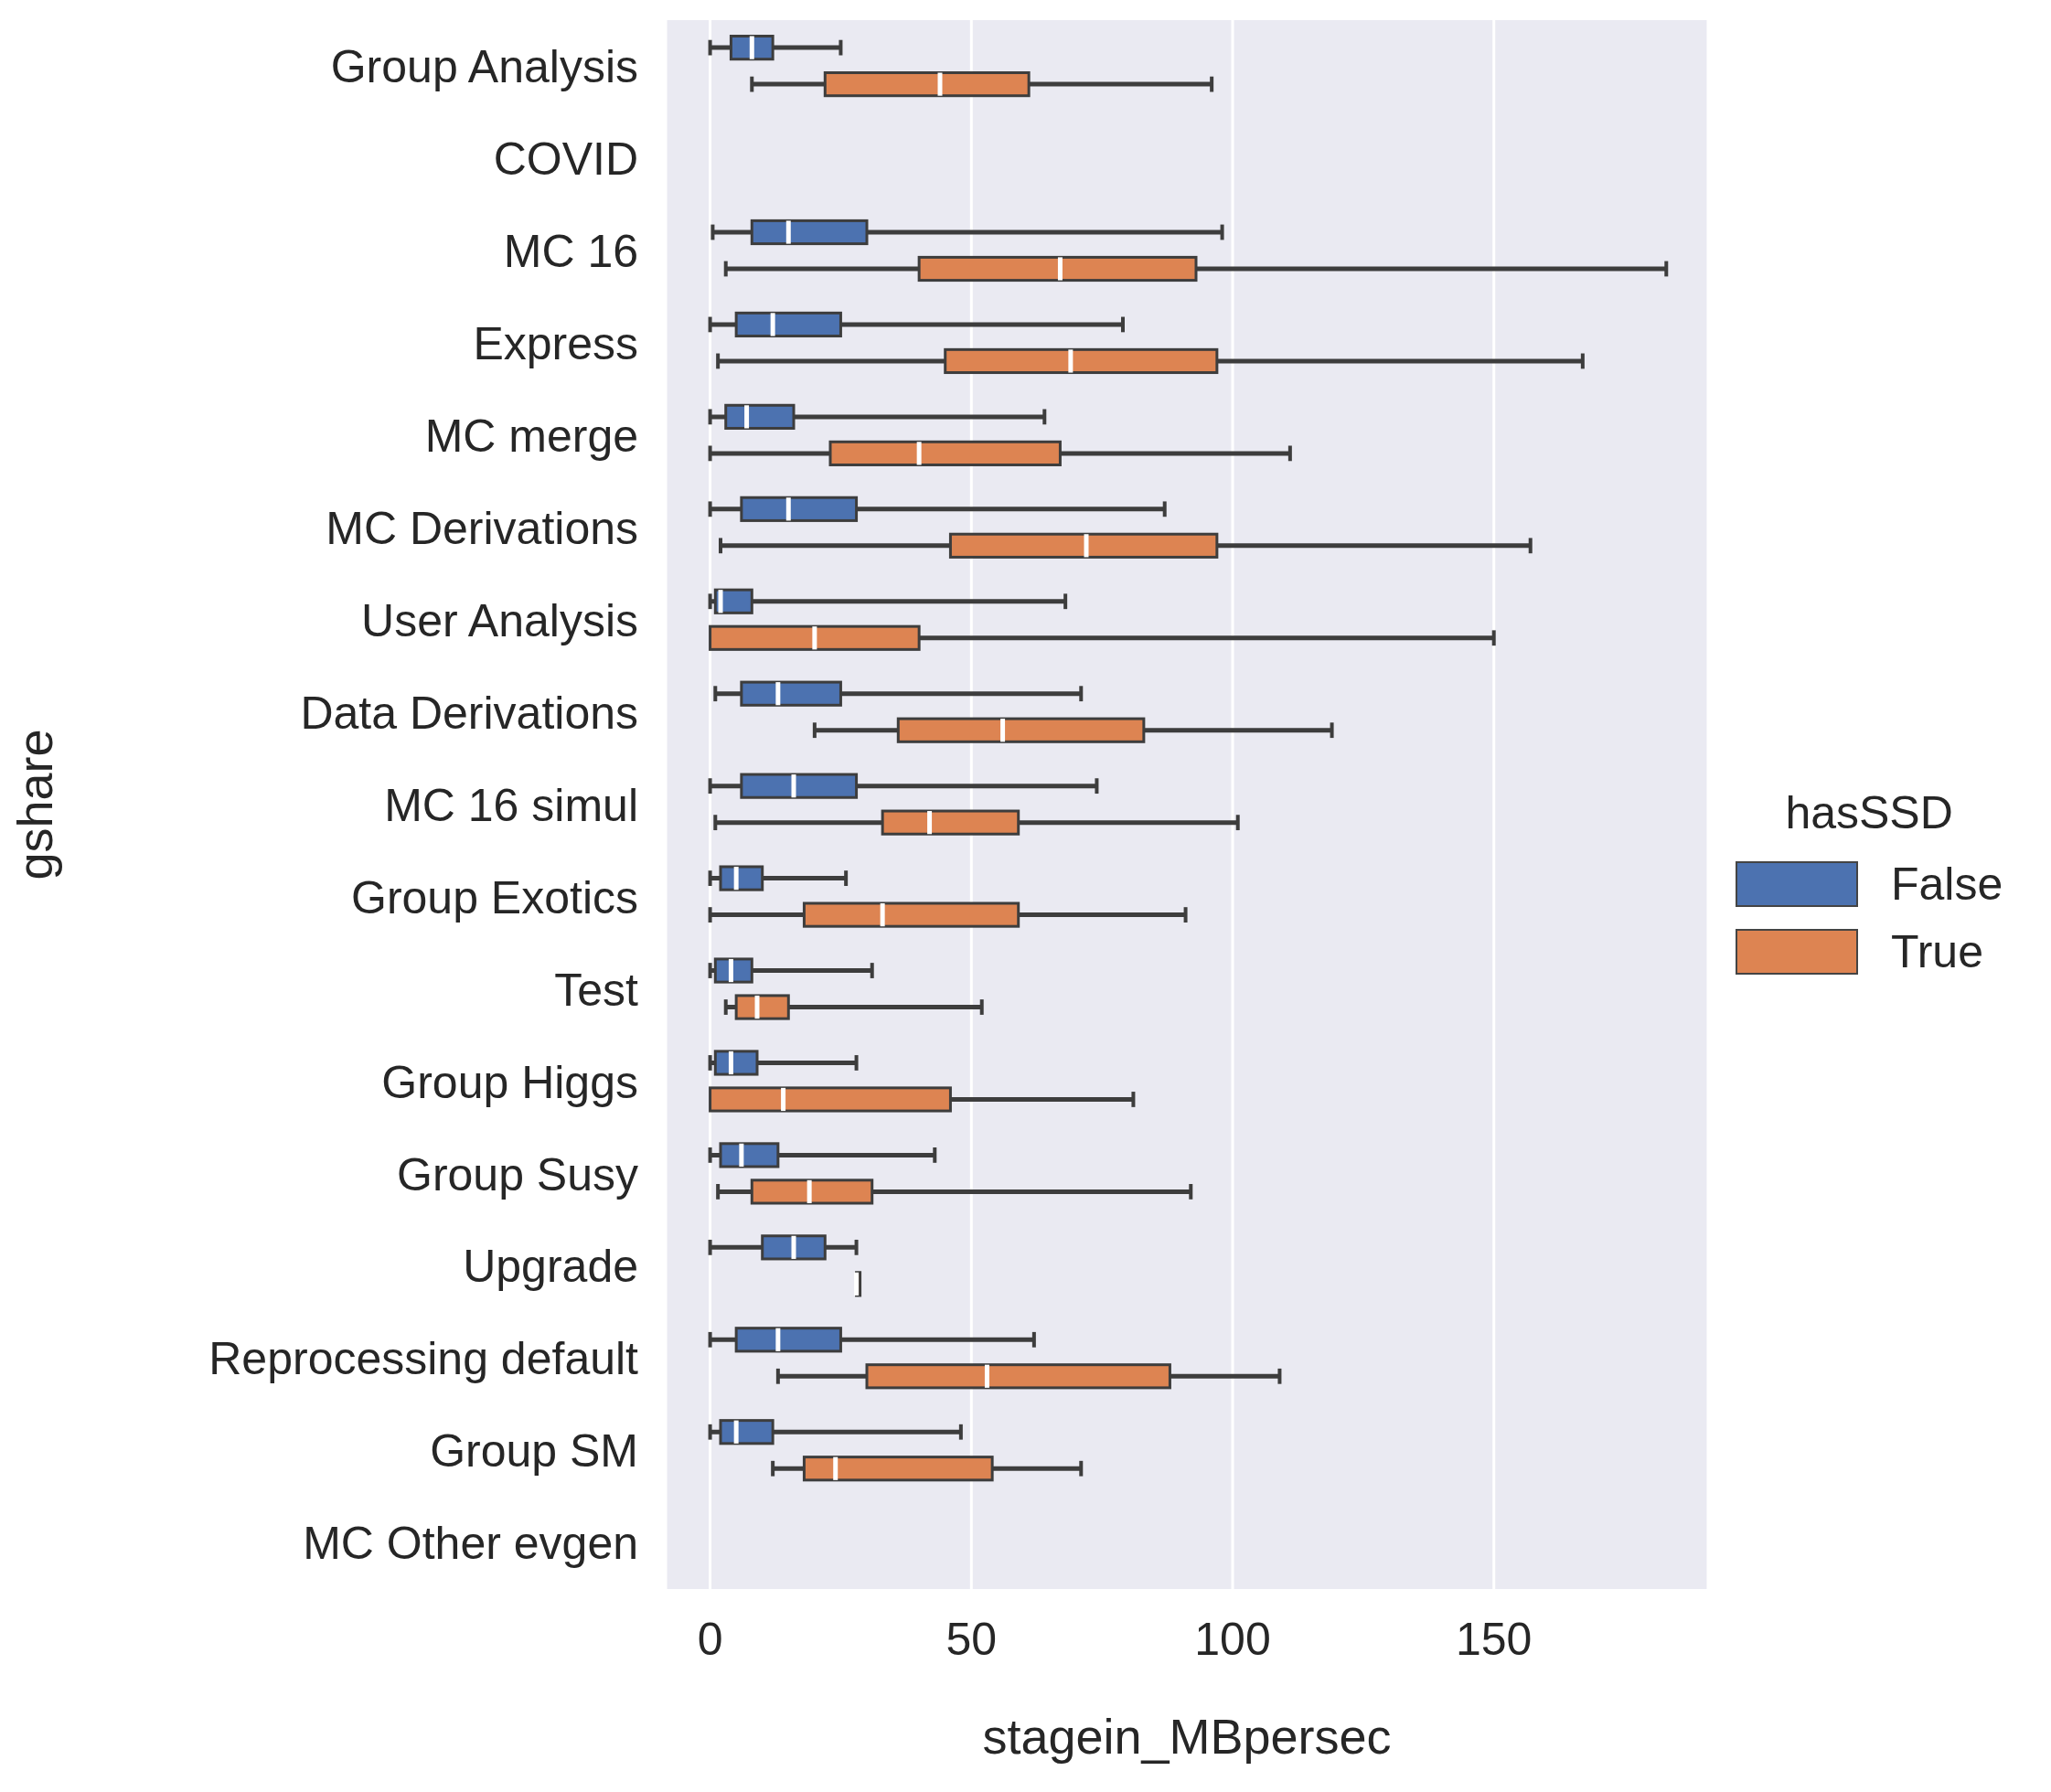 Image resolution: width=2051 pixels, height=1792 pixels. Describe the element at coordinates (500, 620) in the screenshot. I see `y-tick-label: User Analysis` at that location.